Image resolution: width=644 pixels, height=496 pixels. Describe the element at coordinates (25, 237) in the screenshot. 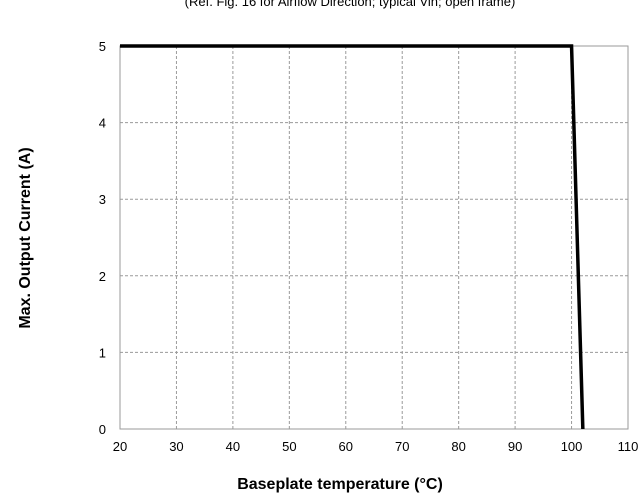

I see `y-axis-title: Max. Output Current (A)` at that location.